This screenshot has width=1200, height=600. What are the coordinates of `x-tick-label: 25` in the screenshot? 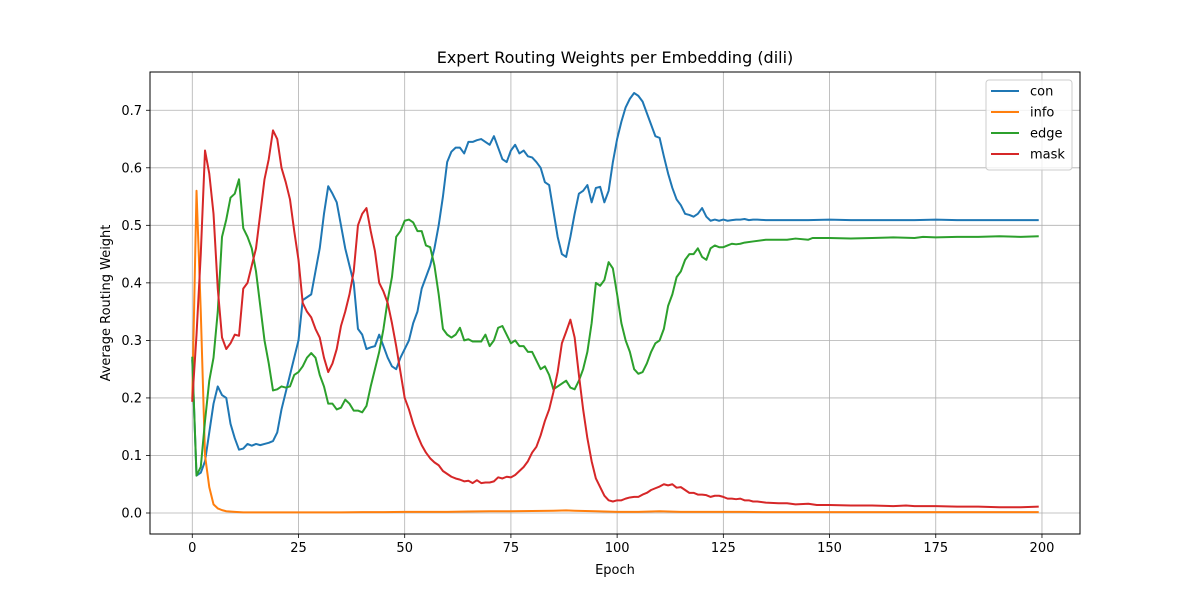 It's located at (298, 548).